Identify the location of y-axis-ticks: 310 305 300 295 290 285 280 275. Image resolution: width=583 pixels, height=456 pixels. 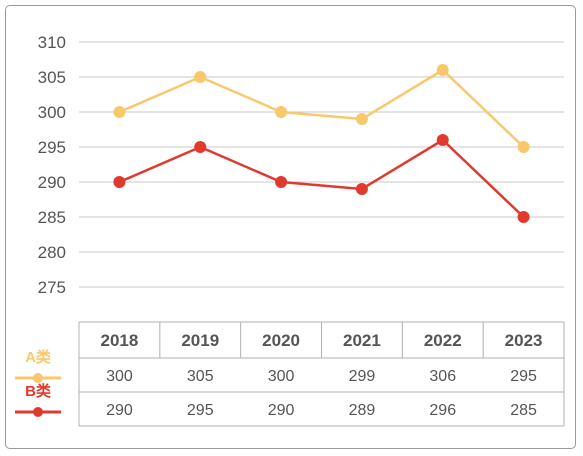
(52, 165).